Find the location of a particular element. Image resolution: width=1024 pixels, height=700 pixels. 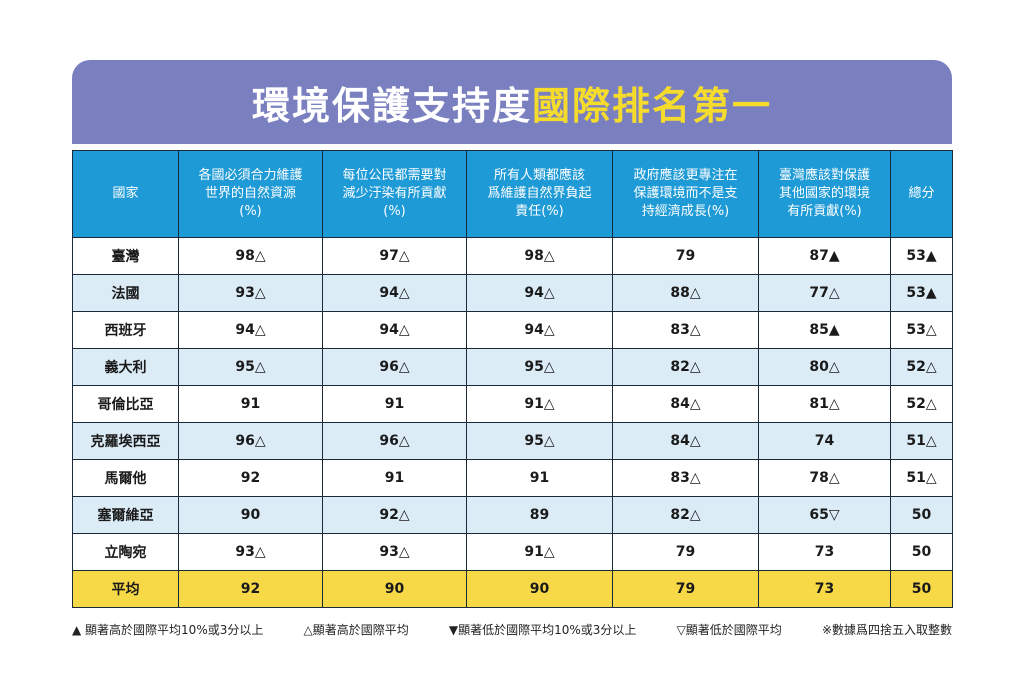

title-bar: 環境保護支持度 國際排名第一 is located at coordinates (512, 102).